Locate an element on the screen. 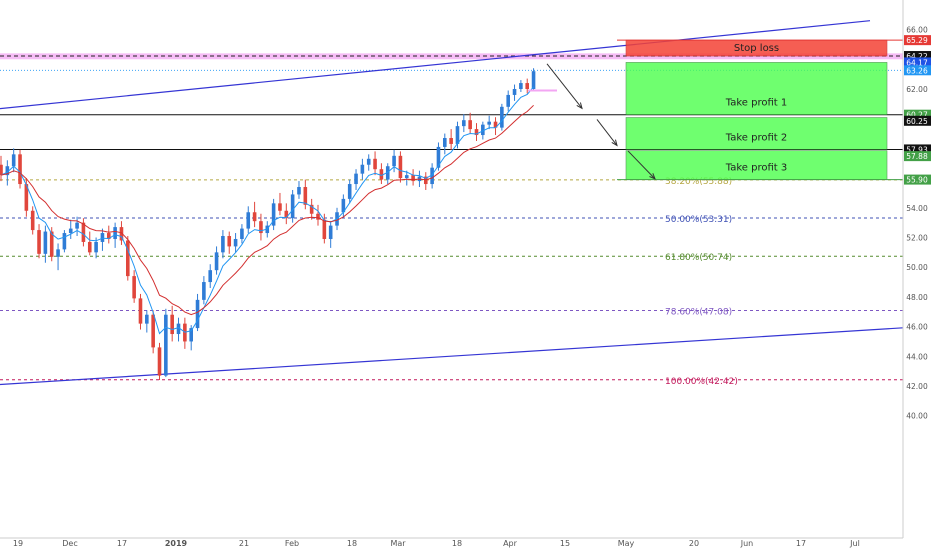 This screenshot has width=932, height=554. fib-level-label: 78.60%(47.08) is located at coordinates (698, 313).